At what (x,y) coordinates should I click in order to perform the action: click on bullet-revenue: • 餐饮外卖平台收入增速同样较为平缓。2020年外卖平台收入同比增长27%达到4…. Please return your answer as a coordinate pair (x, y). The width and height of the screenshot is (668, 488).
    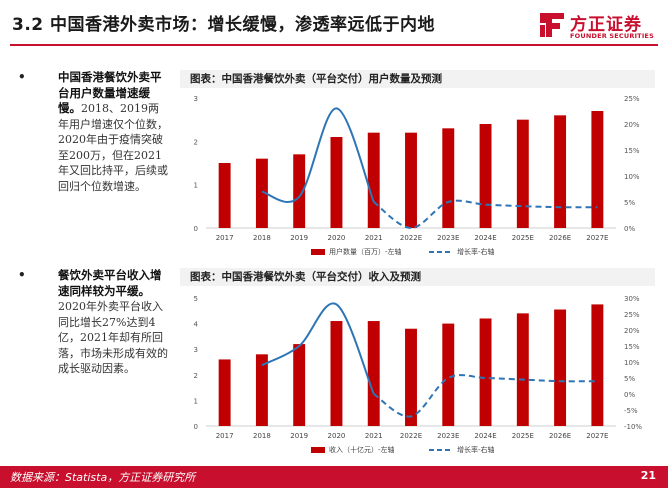
    Looking at the image, I should click on (93, 322).